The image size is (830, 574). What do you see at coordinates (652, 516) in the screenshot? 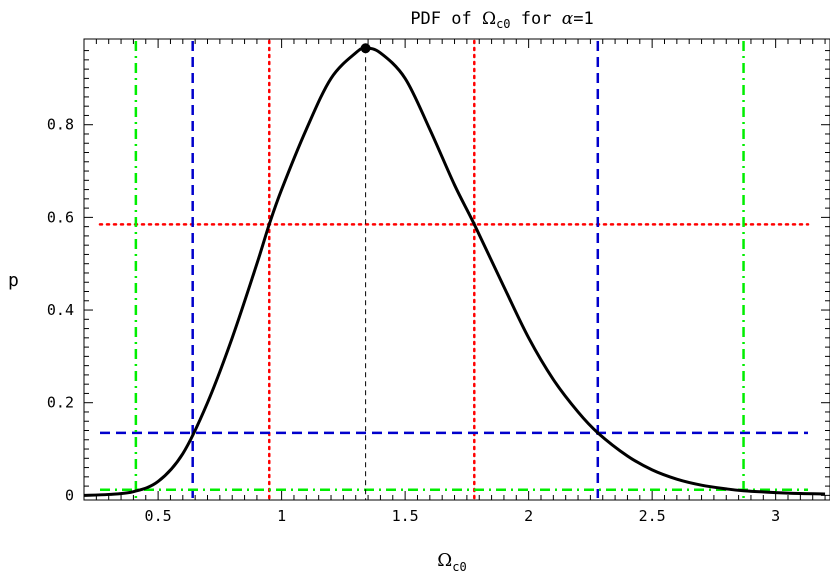
I see `x-tick-label: 2.5` at bounding box center [652, 516].